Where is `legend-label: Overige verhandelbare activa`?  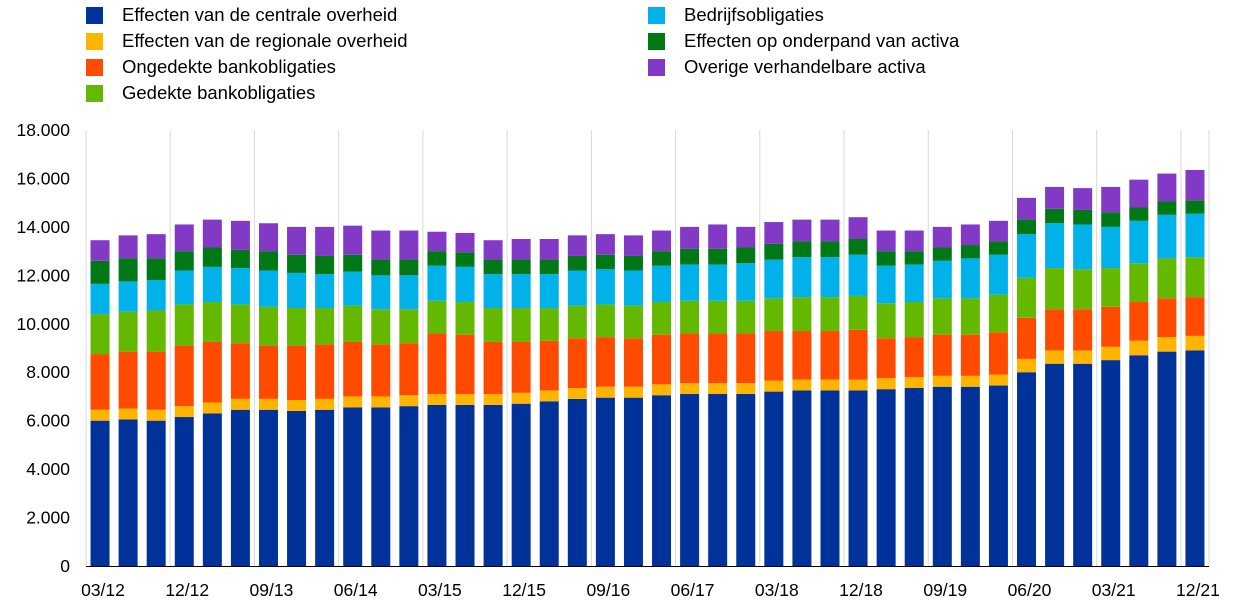
legend-label: Overige verhandelbare activa is located at coordinates (805, 66).